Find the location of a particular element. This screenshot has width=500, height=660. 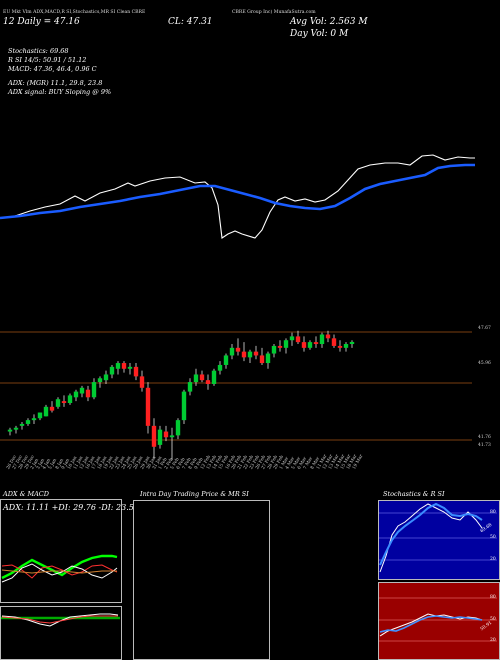

company-name: CBRE Group Inc) MunafaSutra.com is located at coordinates (274, 12).